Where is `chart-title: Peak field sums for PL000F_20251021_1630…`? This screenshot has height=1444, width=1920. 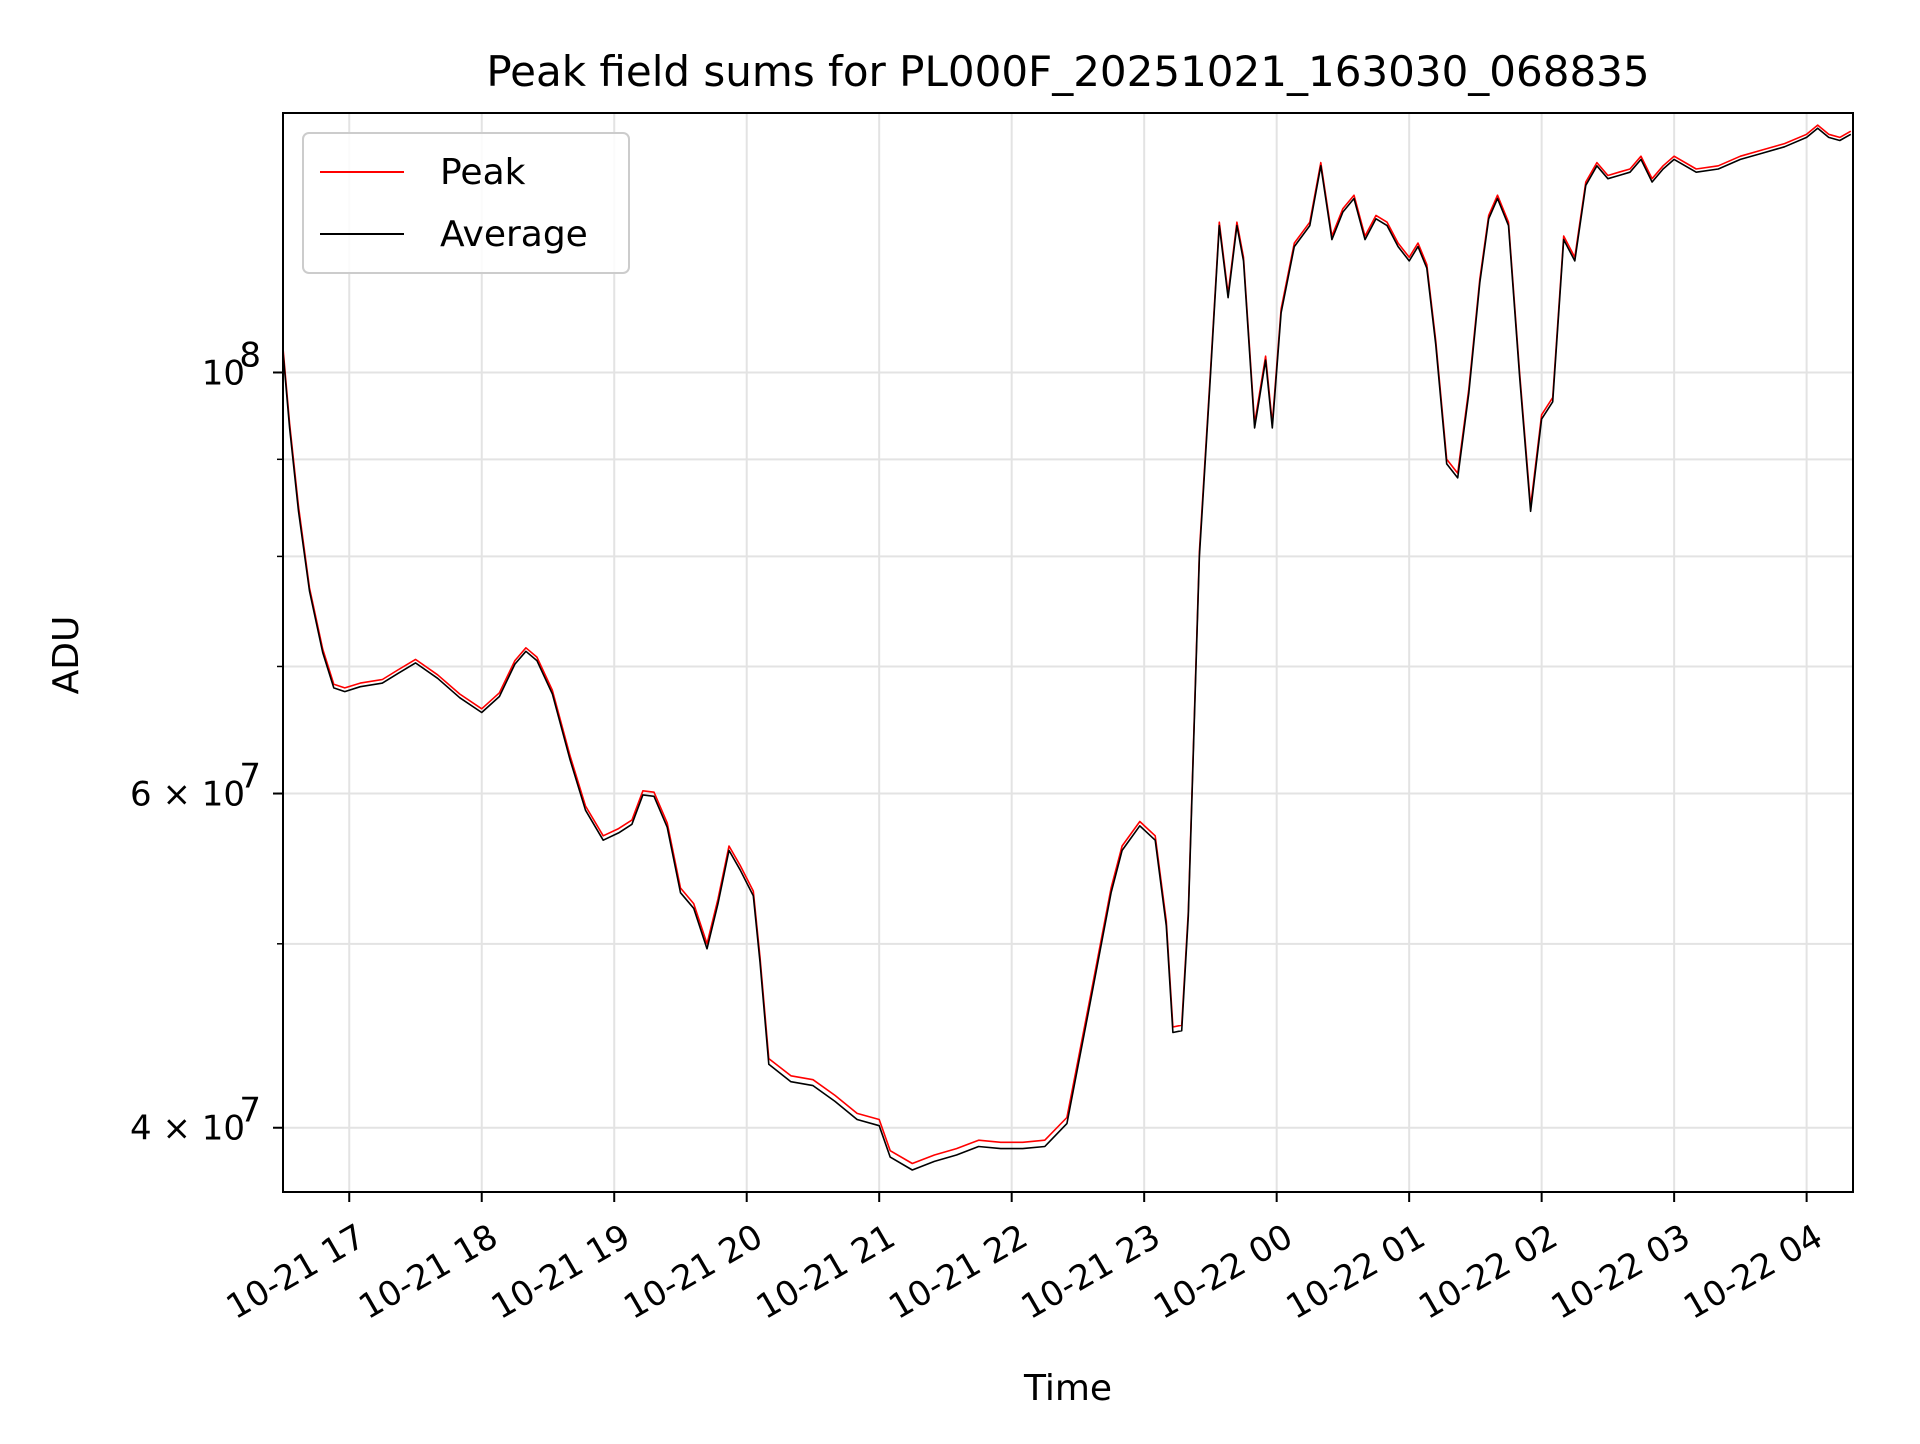
chart-title: Peak field sums for PL000F_20251021_1630… is located at coordinates (1067, 71).